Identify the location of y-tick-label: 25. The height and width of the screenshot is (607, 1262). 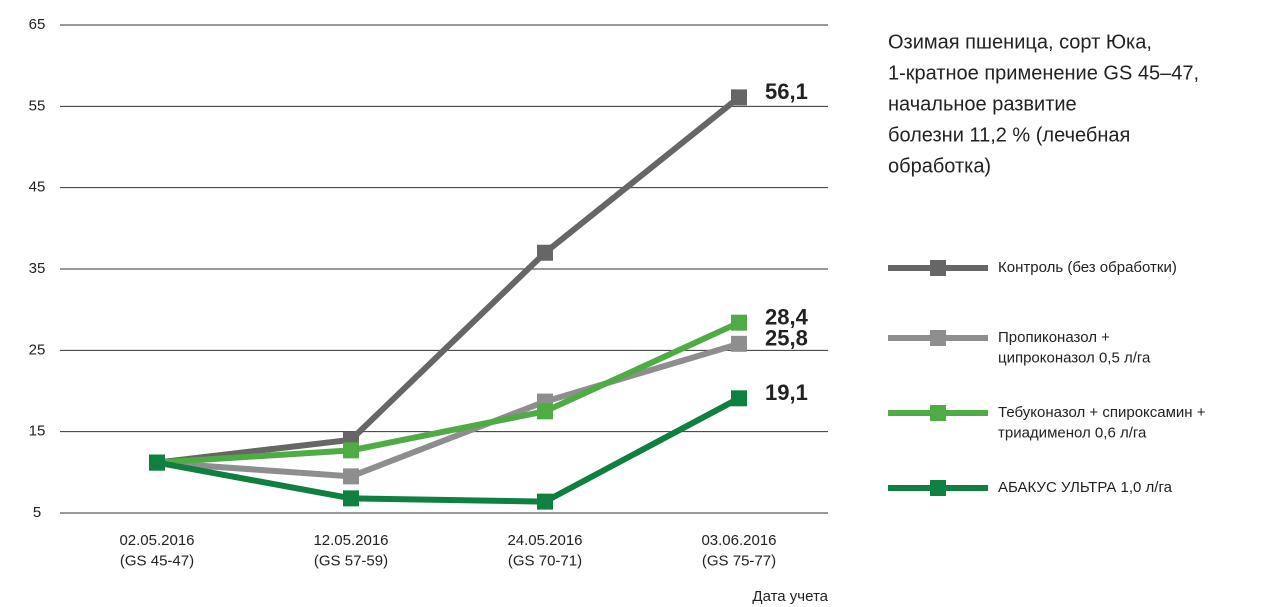
(37, 349).